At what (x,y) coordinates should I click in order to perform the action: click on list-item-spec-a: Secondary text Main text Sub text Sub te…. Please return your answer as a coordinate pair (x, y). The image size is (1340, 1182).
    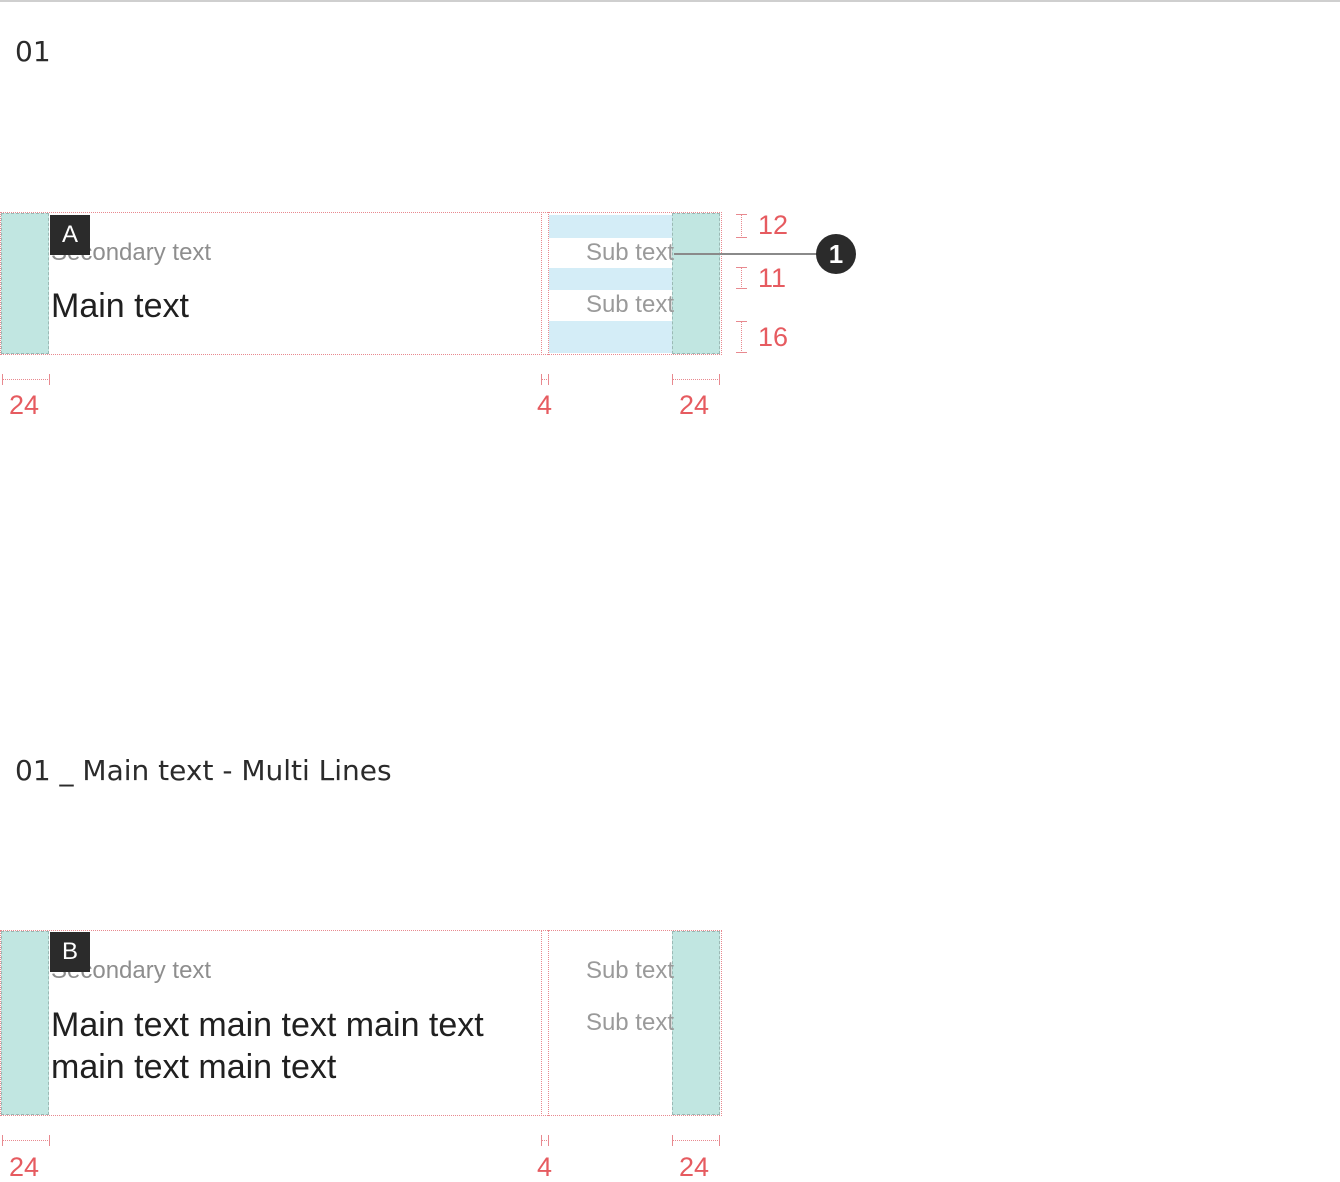
    Looking at the image, I should click on (361, 283).